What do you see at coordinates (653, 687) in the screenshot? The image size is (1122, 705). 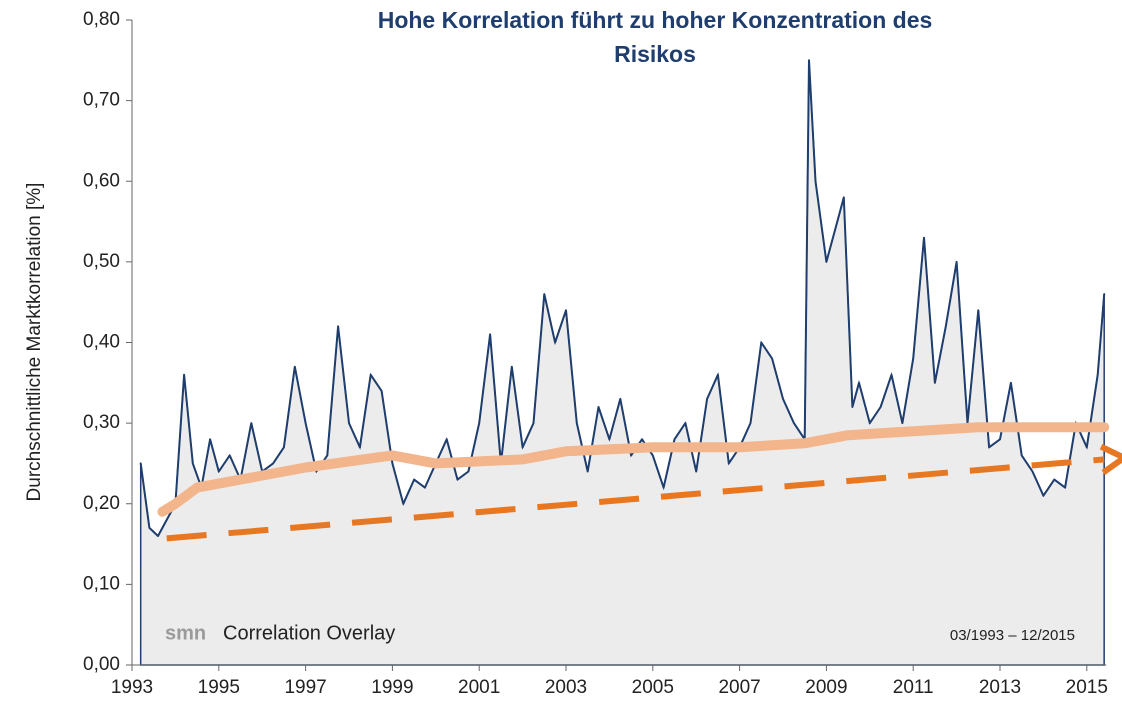 I see `x-tick-label: 2005` at bounding box center [653, 687].